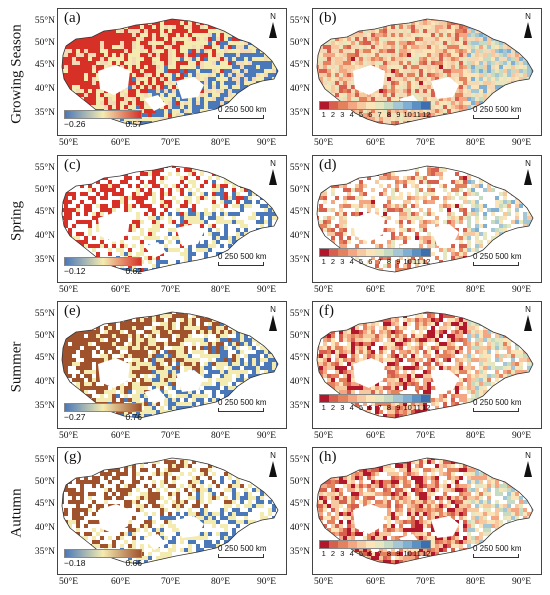 The width and height of the screenshot is (550, 595). Describe the element at coordinates (16, 367) in the screenshot. I see `row-label-summer: Summer` at that location.